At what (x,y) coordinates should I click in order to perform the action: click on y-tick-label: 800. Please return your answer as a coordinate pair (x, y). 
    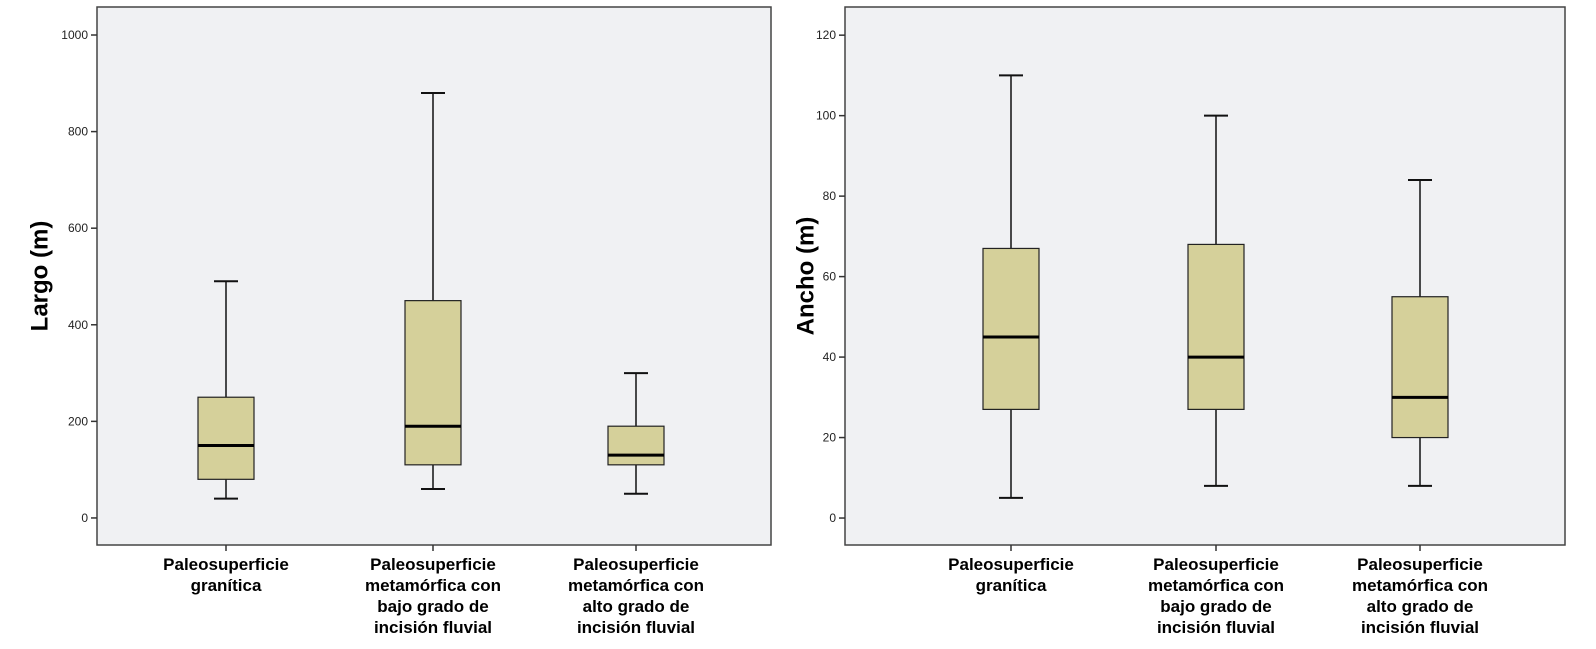
    Looking at the image, I should click on (78, 132).